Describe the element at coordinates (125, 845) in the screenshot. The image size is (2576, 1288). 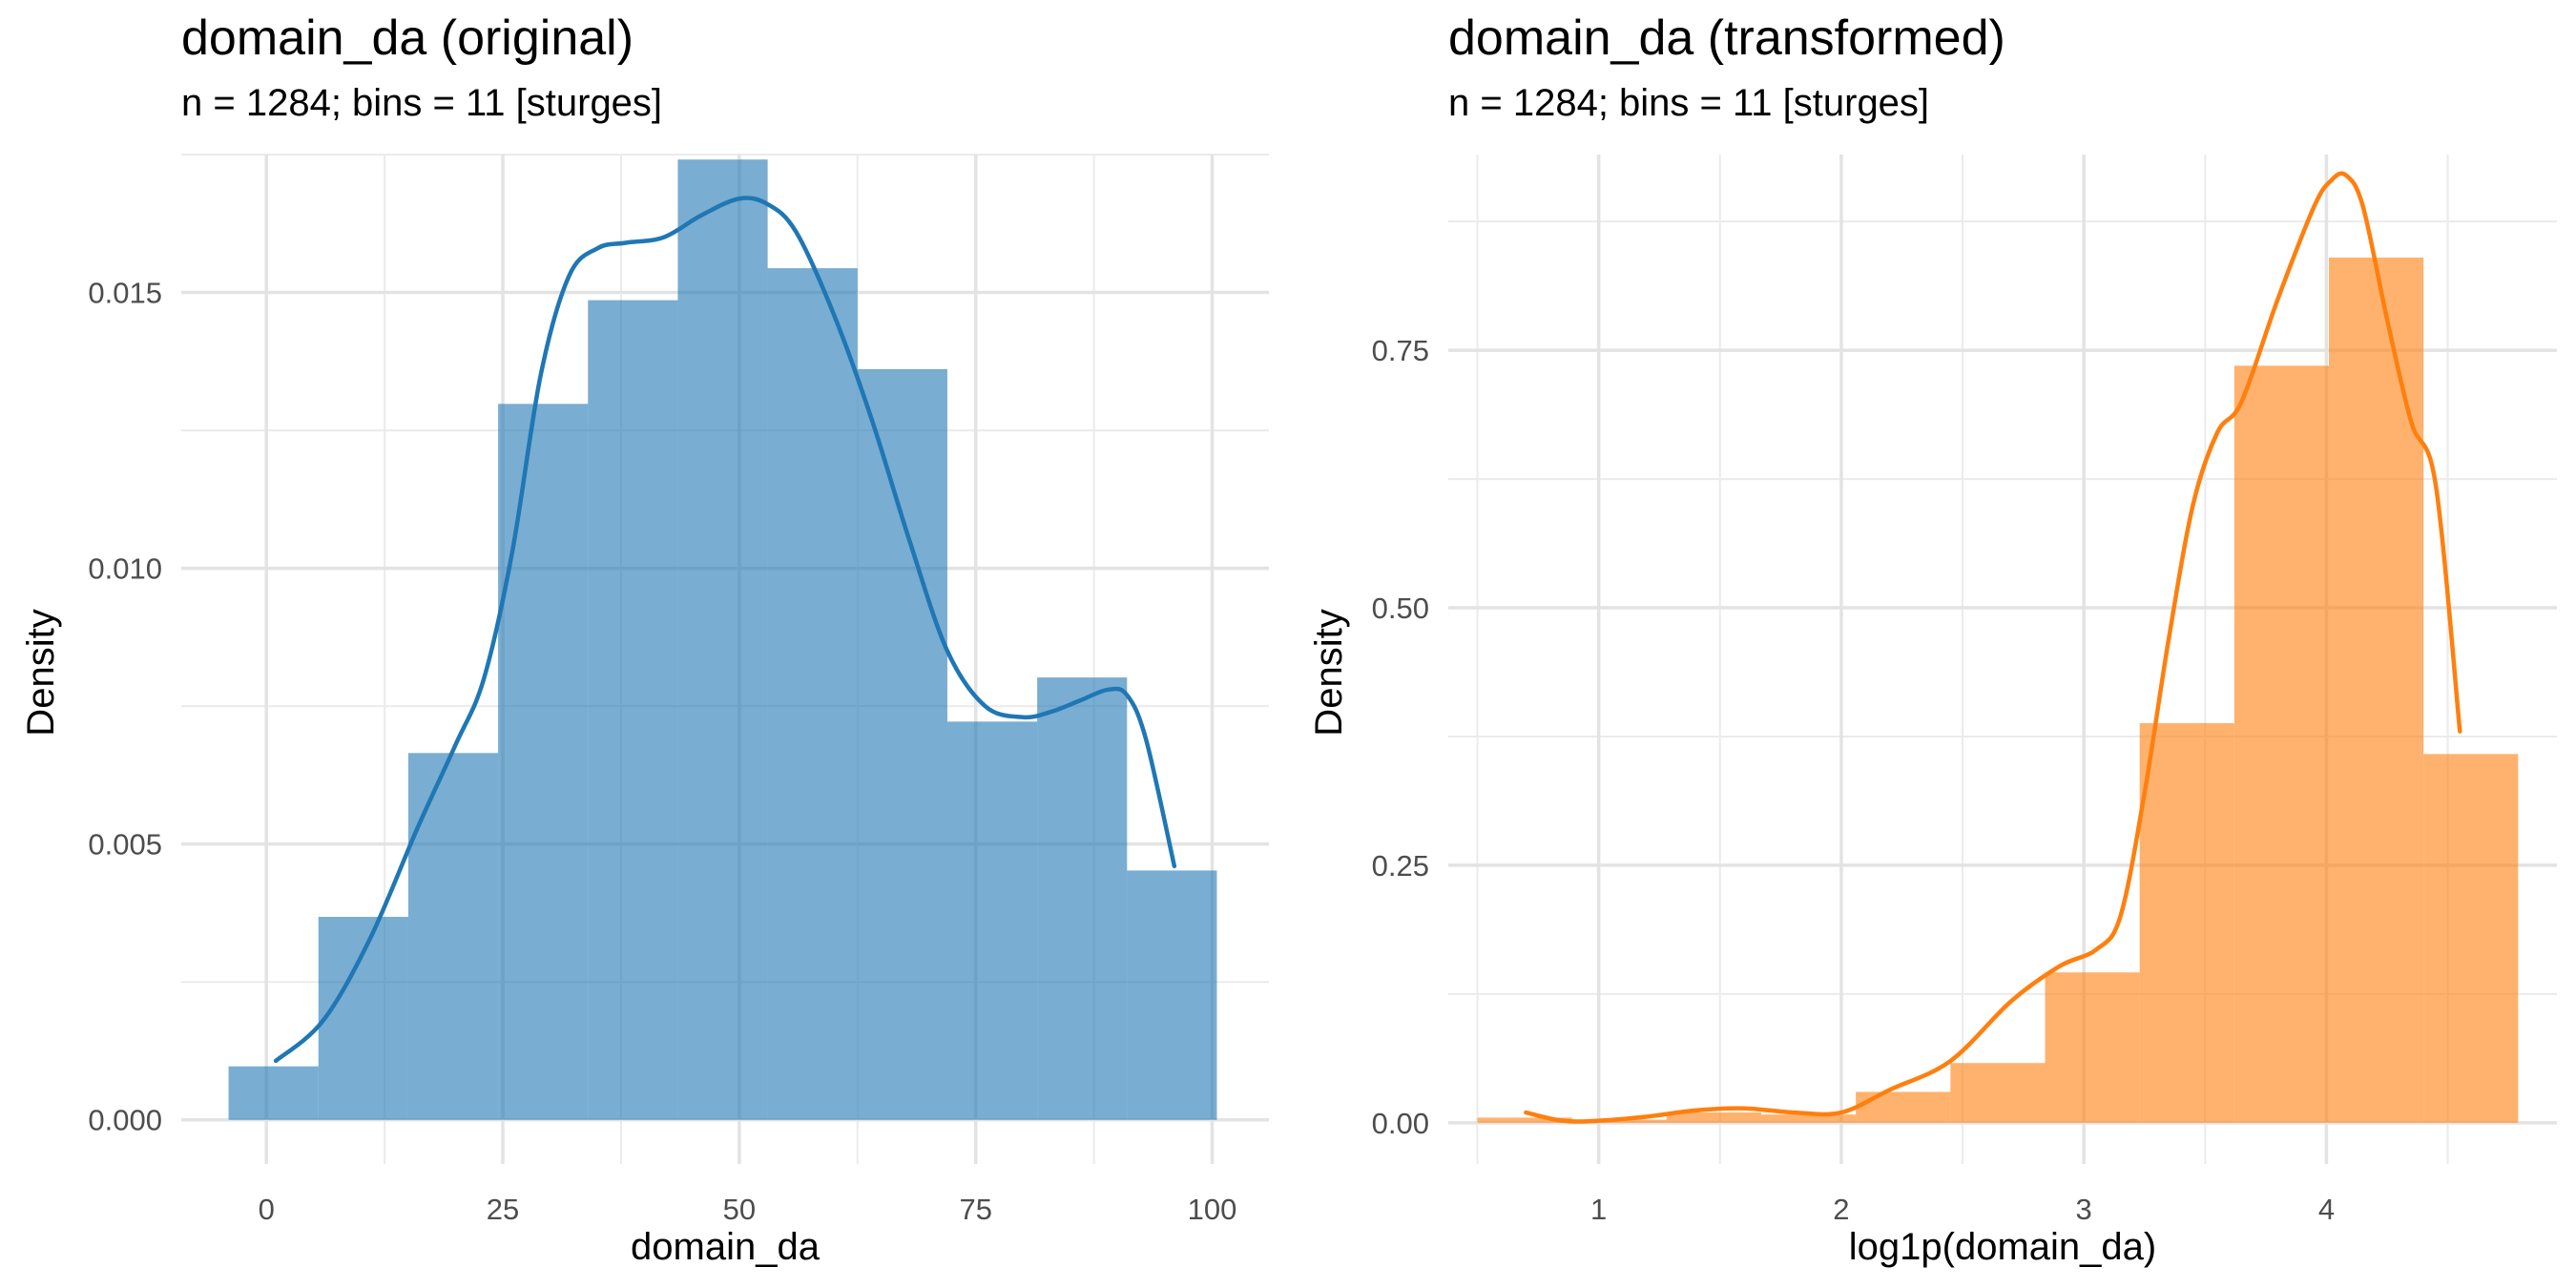
I see `y-tick-label: 0.005` at that location.